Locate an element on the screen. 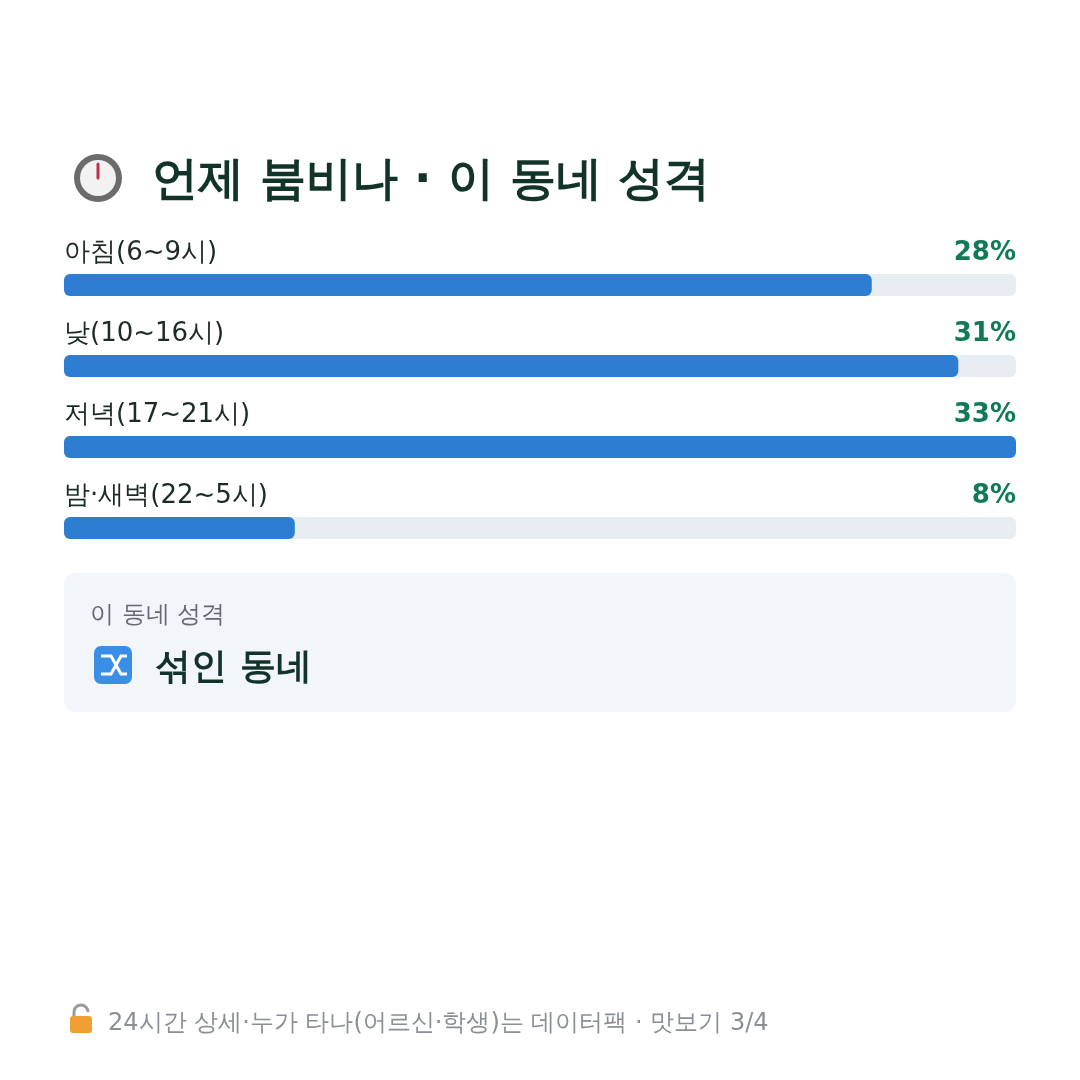  data-label: 28% is located at coordinates (984, 251).